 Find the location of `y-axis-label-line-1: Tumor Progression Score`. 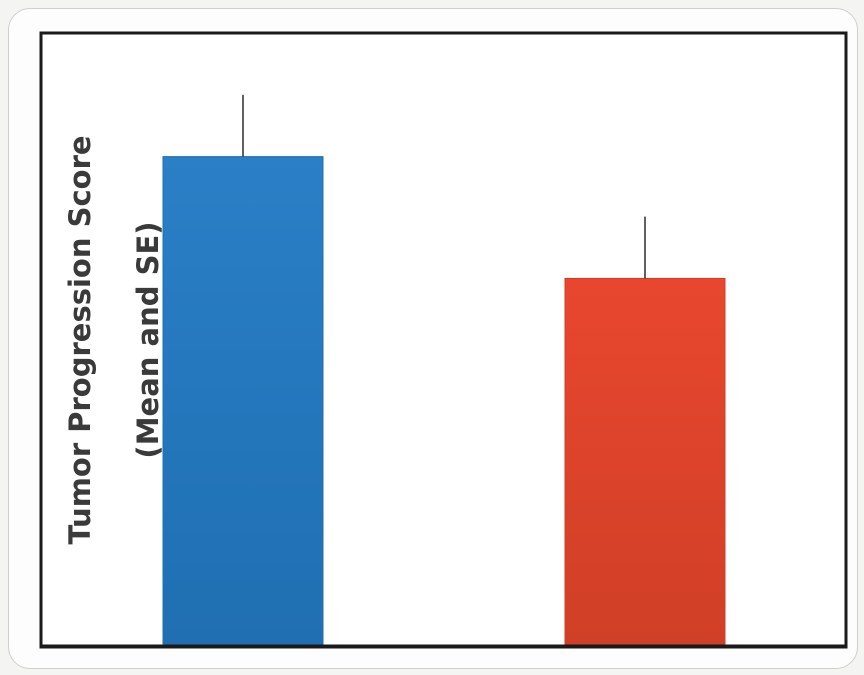

y-axis-label-line-1: Tumor Progression Score is located at coordinates (80, 339).